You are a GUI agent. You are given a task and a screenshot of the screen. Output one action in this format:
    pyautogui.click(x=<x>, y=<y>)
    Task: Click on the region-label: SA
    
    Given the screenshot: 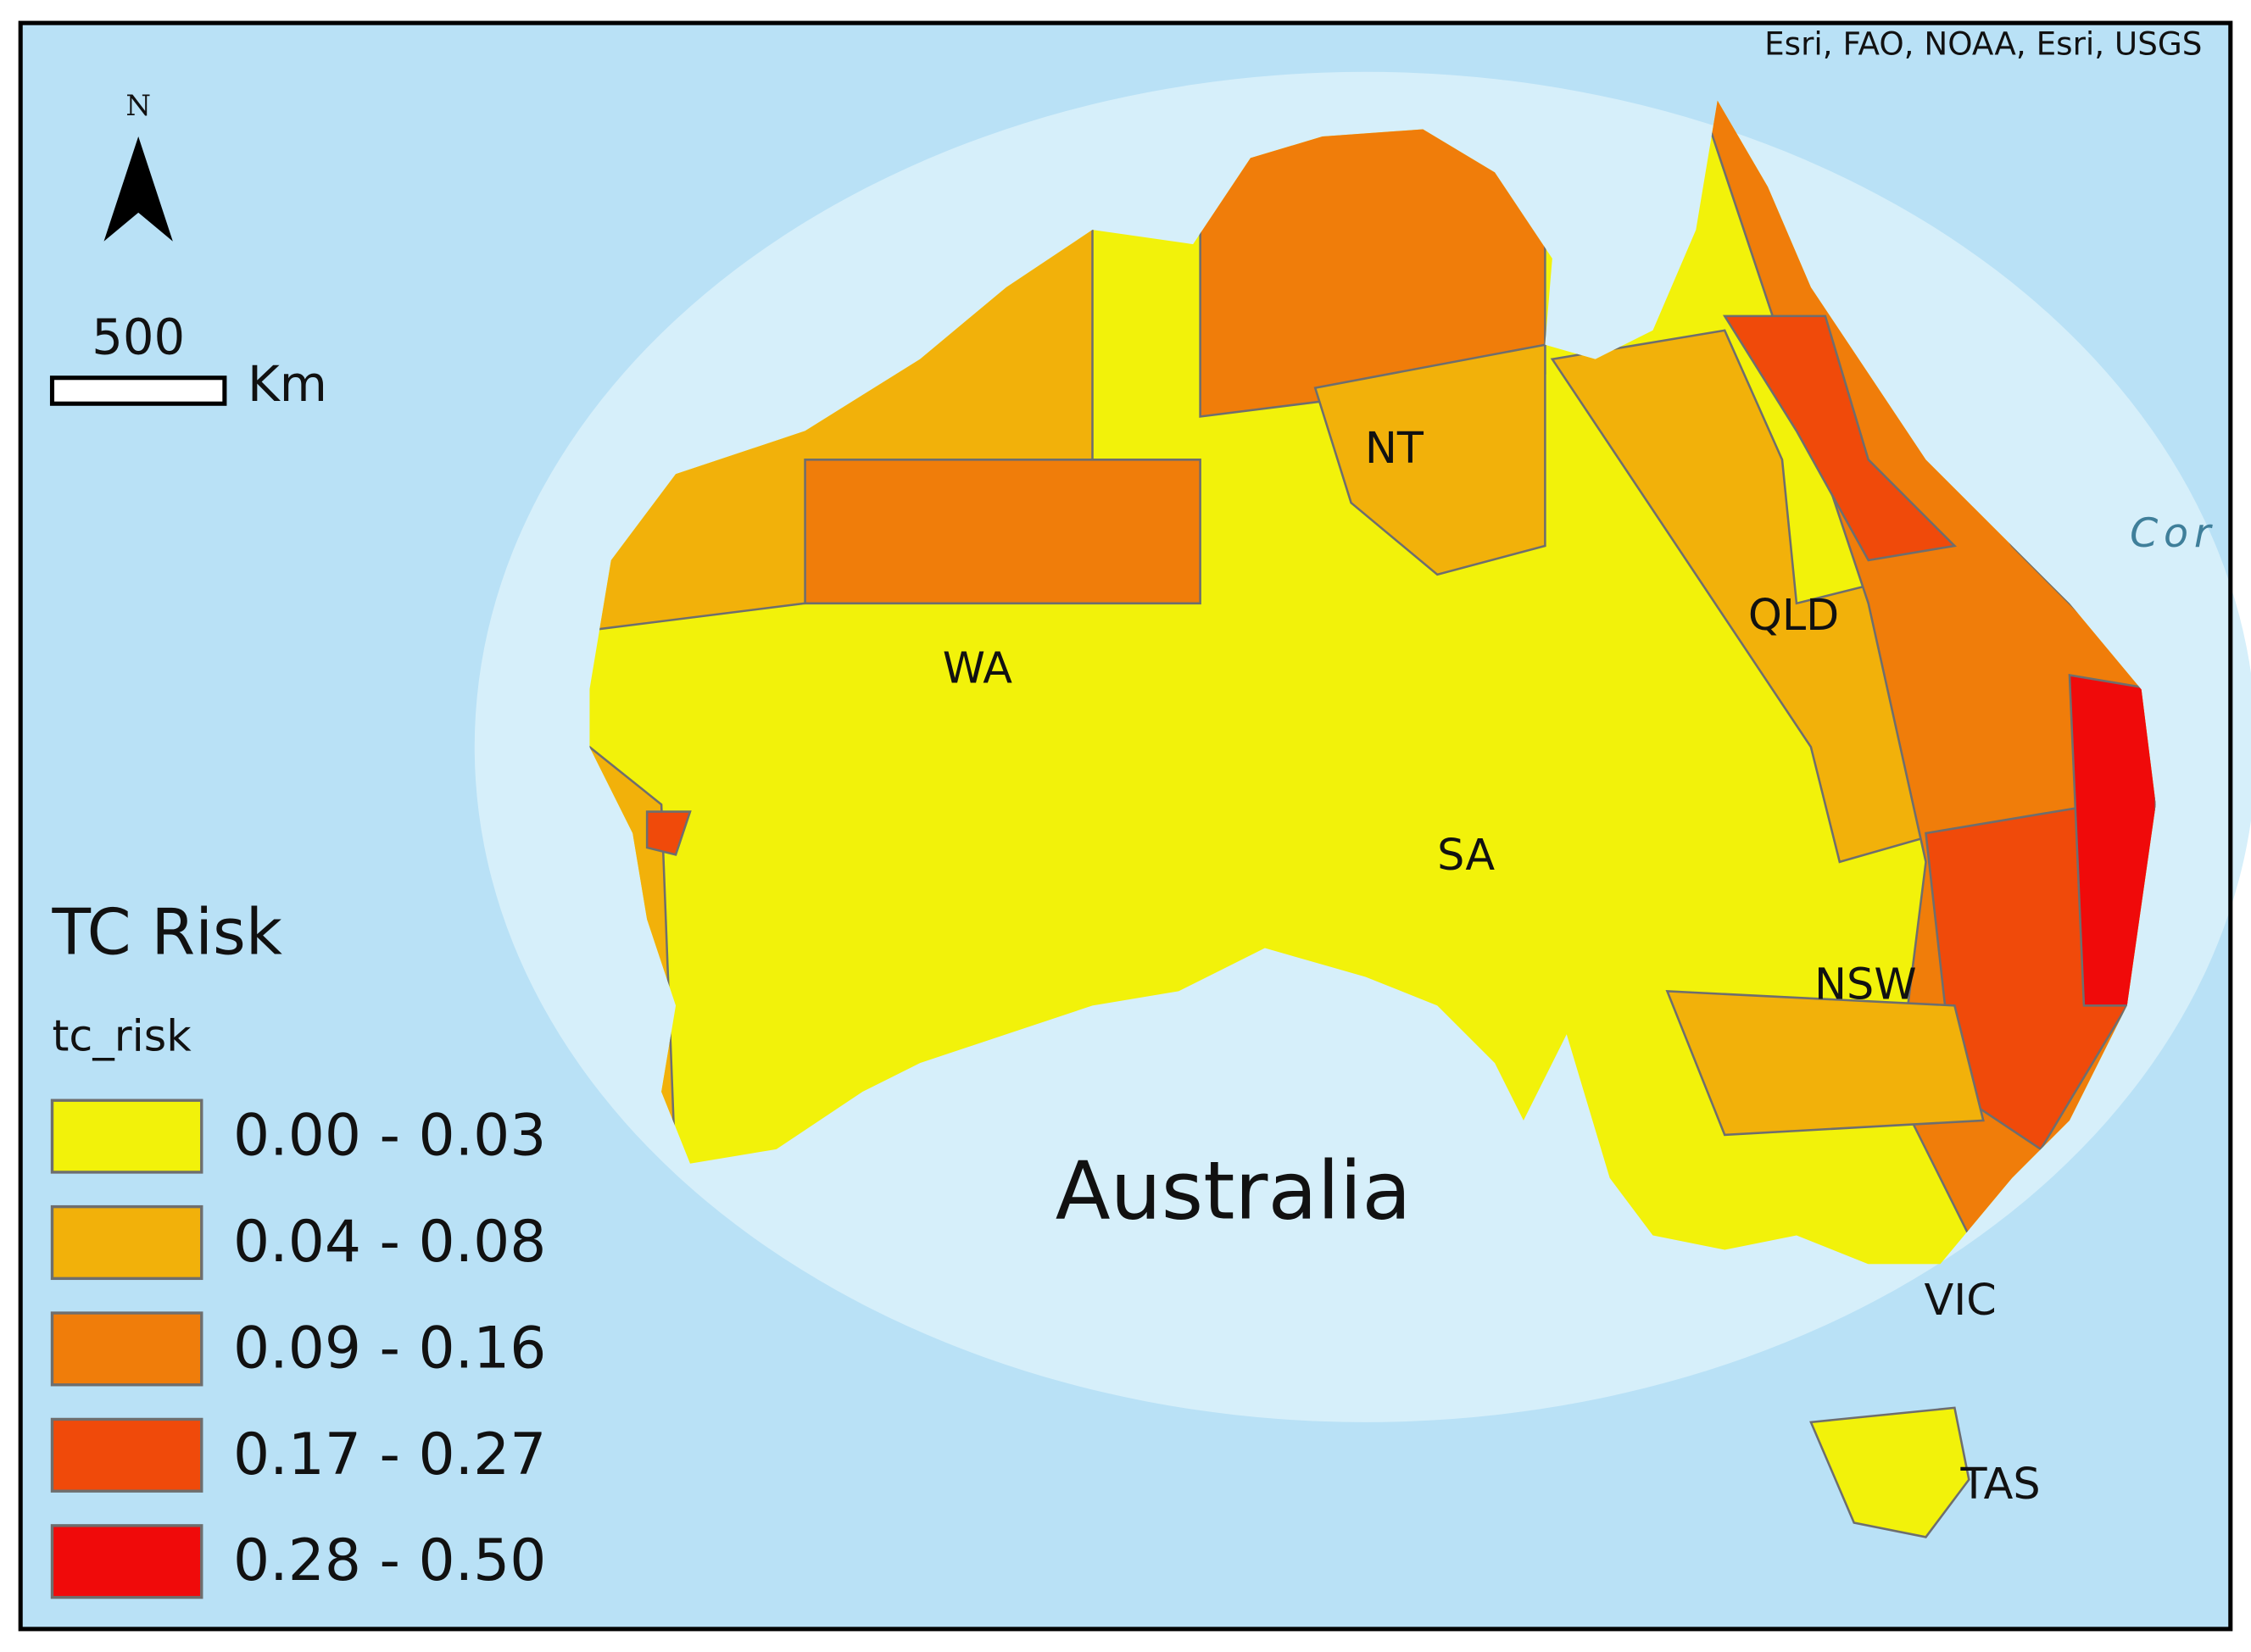 What is the action you would take?
    pyautogui.click(x=1466, y=855)
    